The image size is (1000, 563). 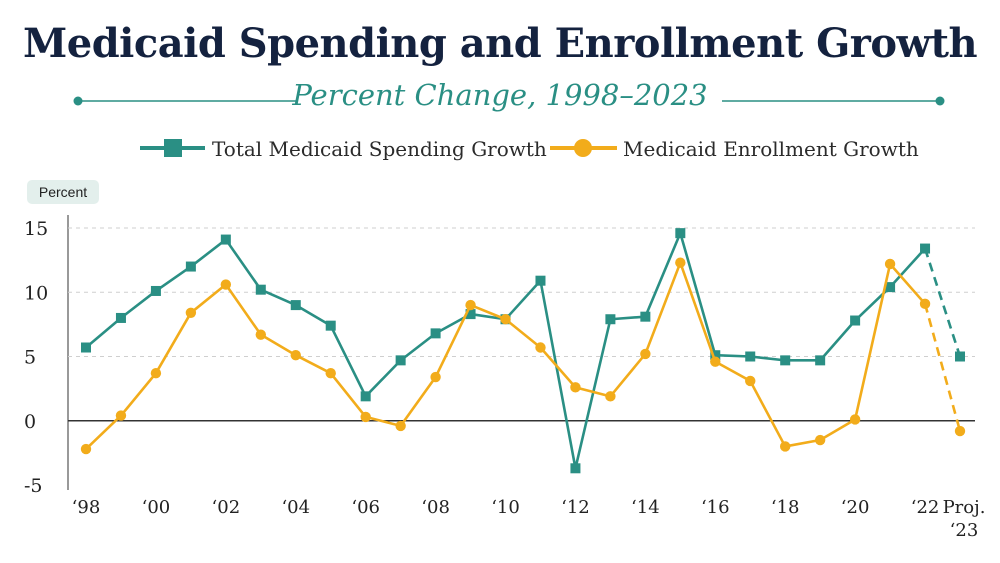 I want to click on legend-swatches, so click(x=378, y=148).